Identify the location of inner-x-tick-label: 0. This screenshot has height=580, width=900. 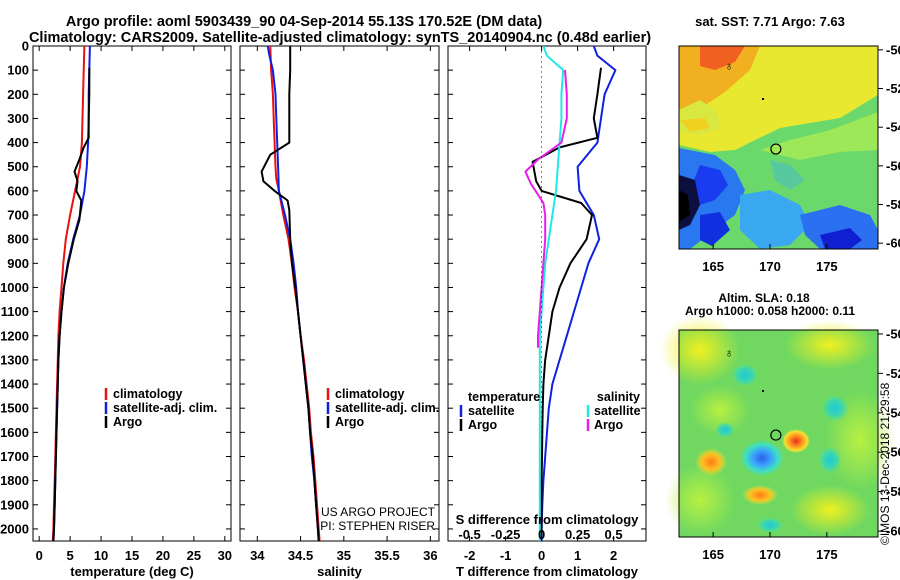
(541, 534).